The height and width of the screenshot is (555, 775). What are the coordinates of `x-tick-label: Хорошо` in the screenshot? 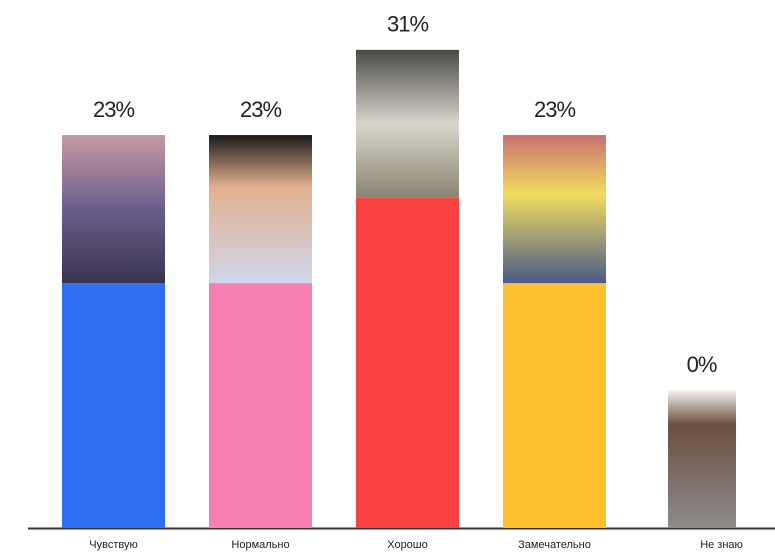 It's located at (407, 545).